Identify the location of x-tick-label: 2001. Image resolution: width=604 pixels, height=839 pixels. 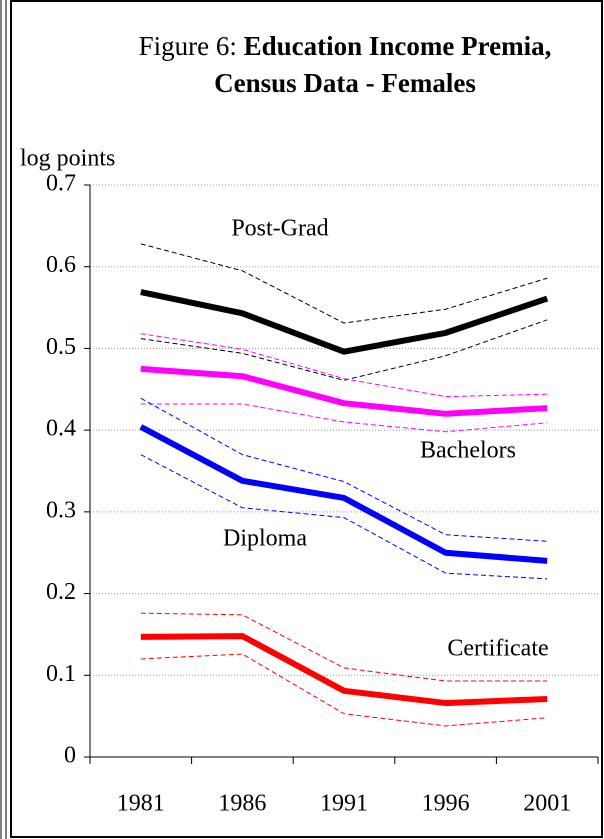
(547, 804).